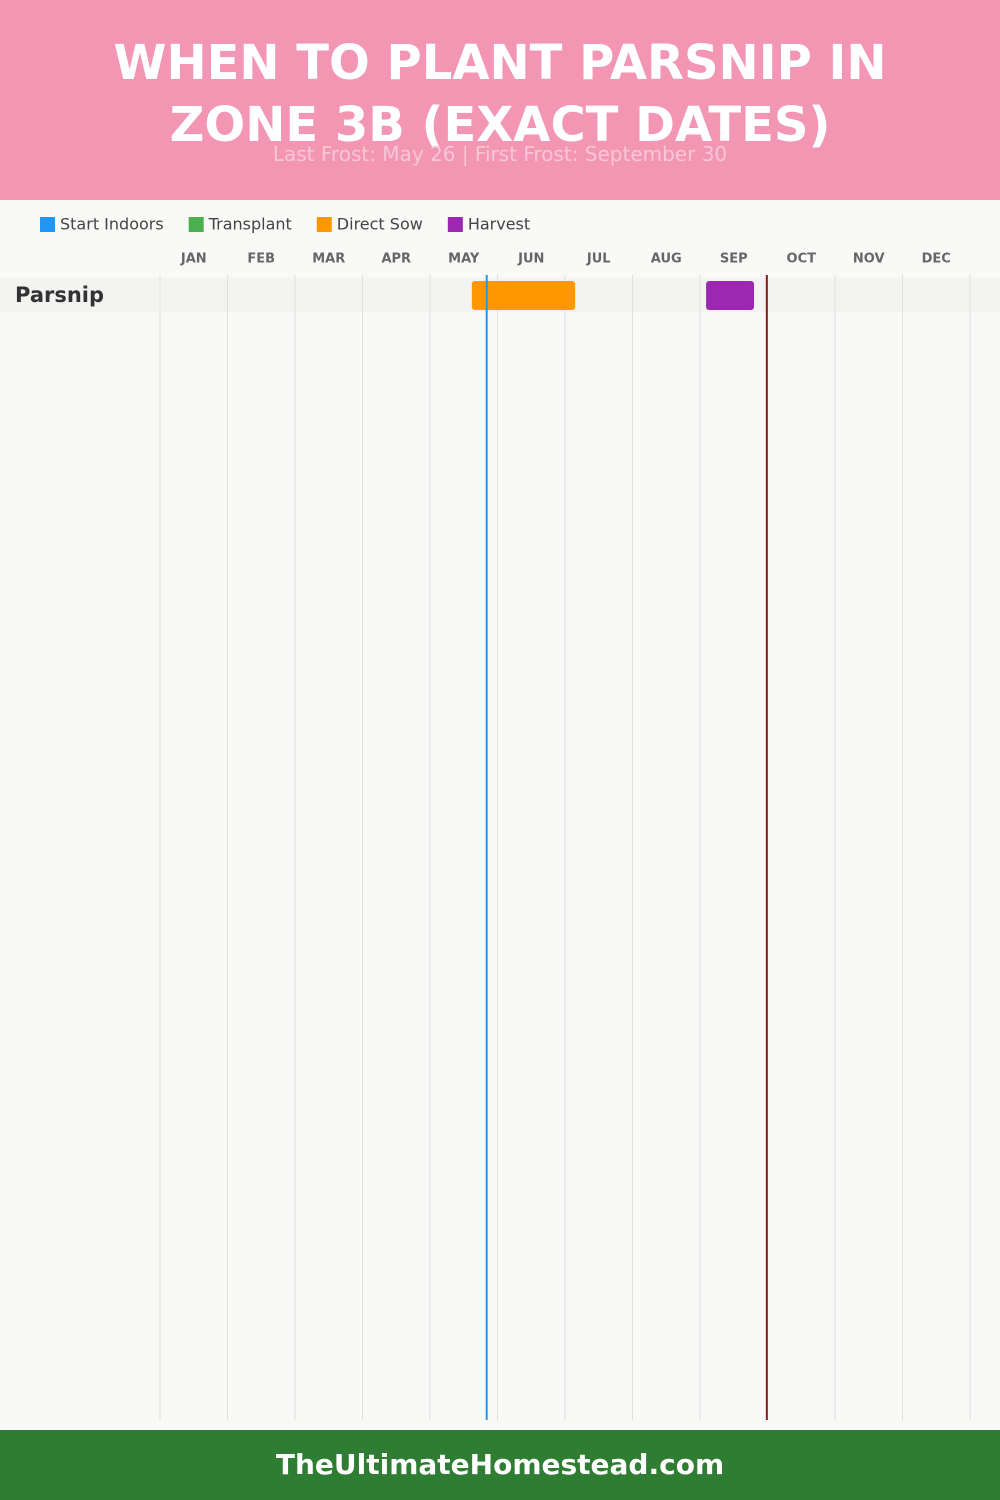 This screenshot has height=1500, width=1000. Describe the element at coordinates (250, 224) in the screenshot. I see `legend-label: Transplant` at that location.